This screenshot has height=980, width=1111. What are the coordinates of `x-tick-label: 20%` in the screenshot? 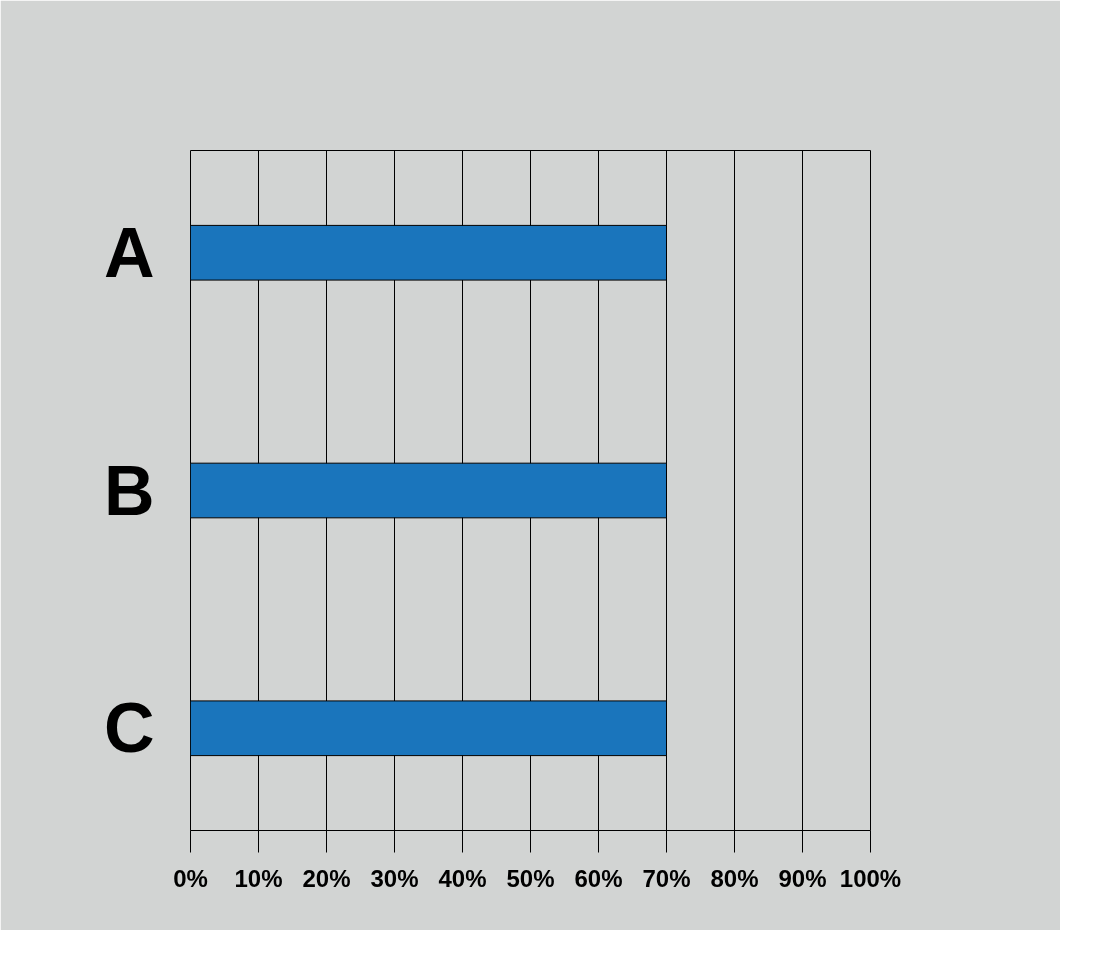 It's located at (326, 878).